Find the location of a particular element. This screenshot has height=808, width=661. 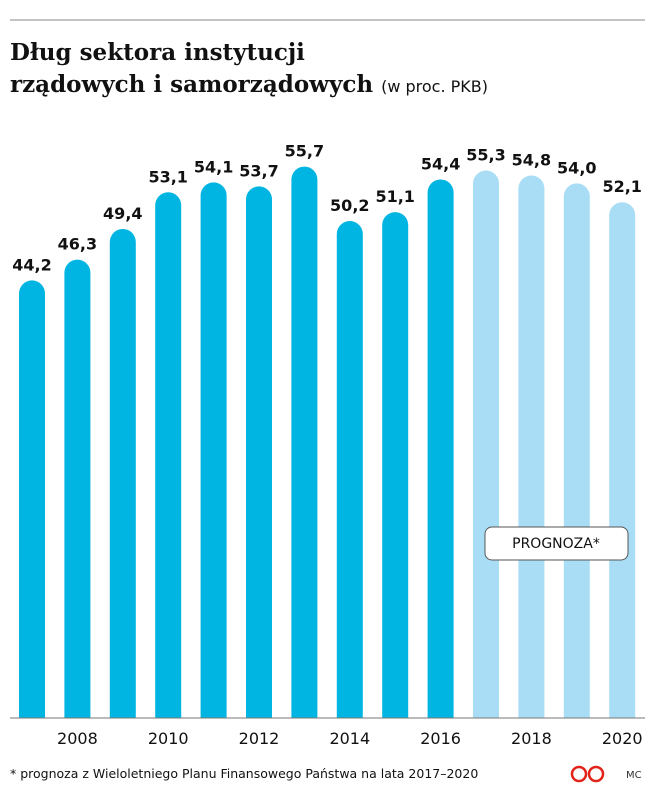

value-label: 54,0 is located at coordinates (576, 167).